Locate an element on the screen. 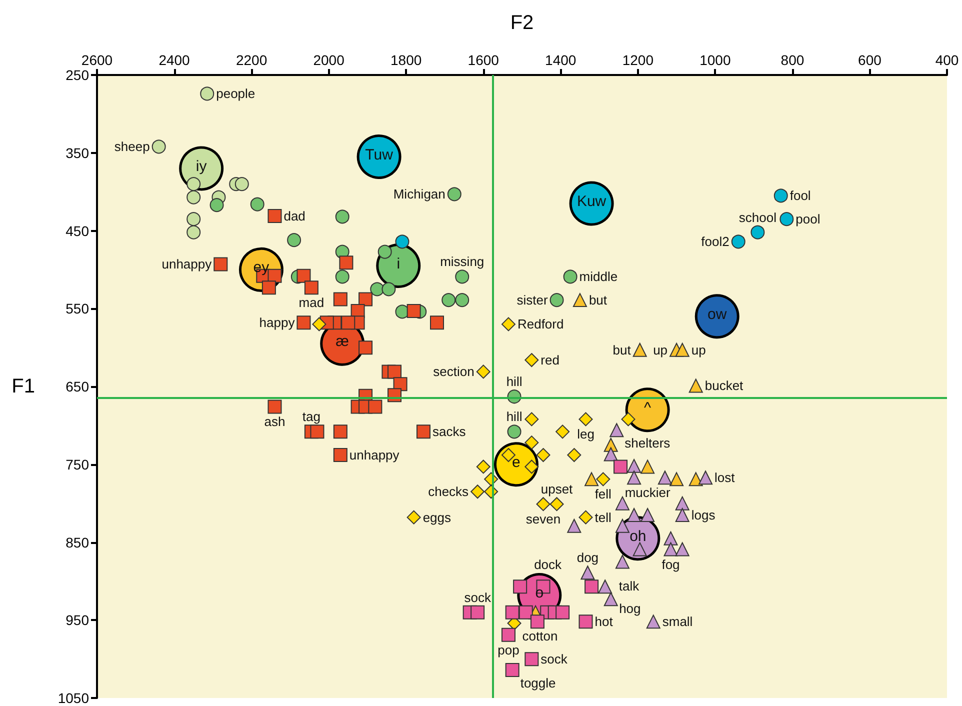 The width and height of the screenshot is (962, 706). annotation: tell is located at coordinates (603, 517).